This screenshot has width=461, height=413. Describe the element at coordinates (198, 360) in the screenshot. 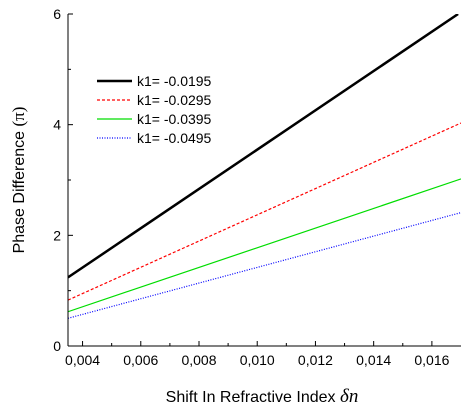

I see `x-tick-label-3: 0,008` at that location.